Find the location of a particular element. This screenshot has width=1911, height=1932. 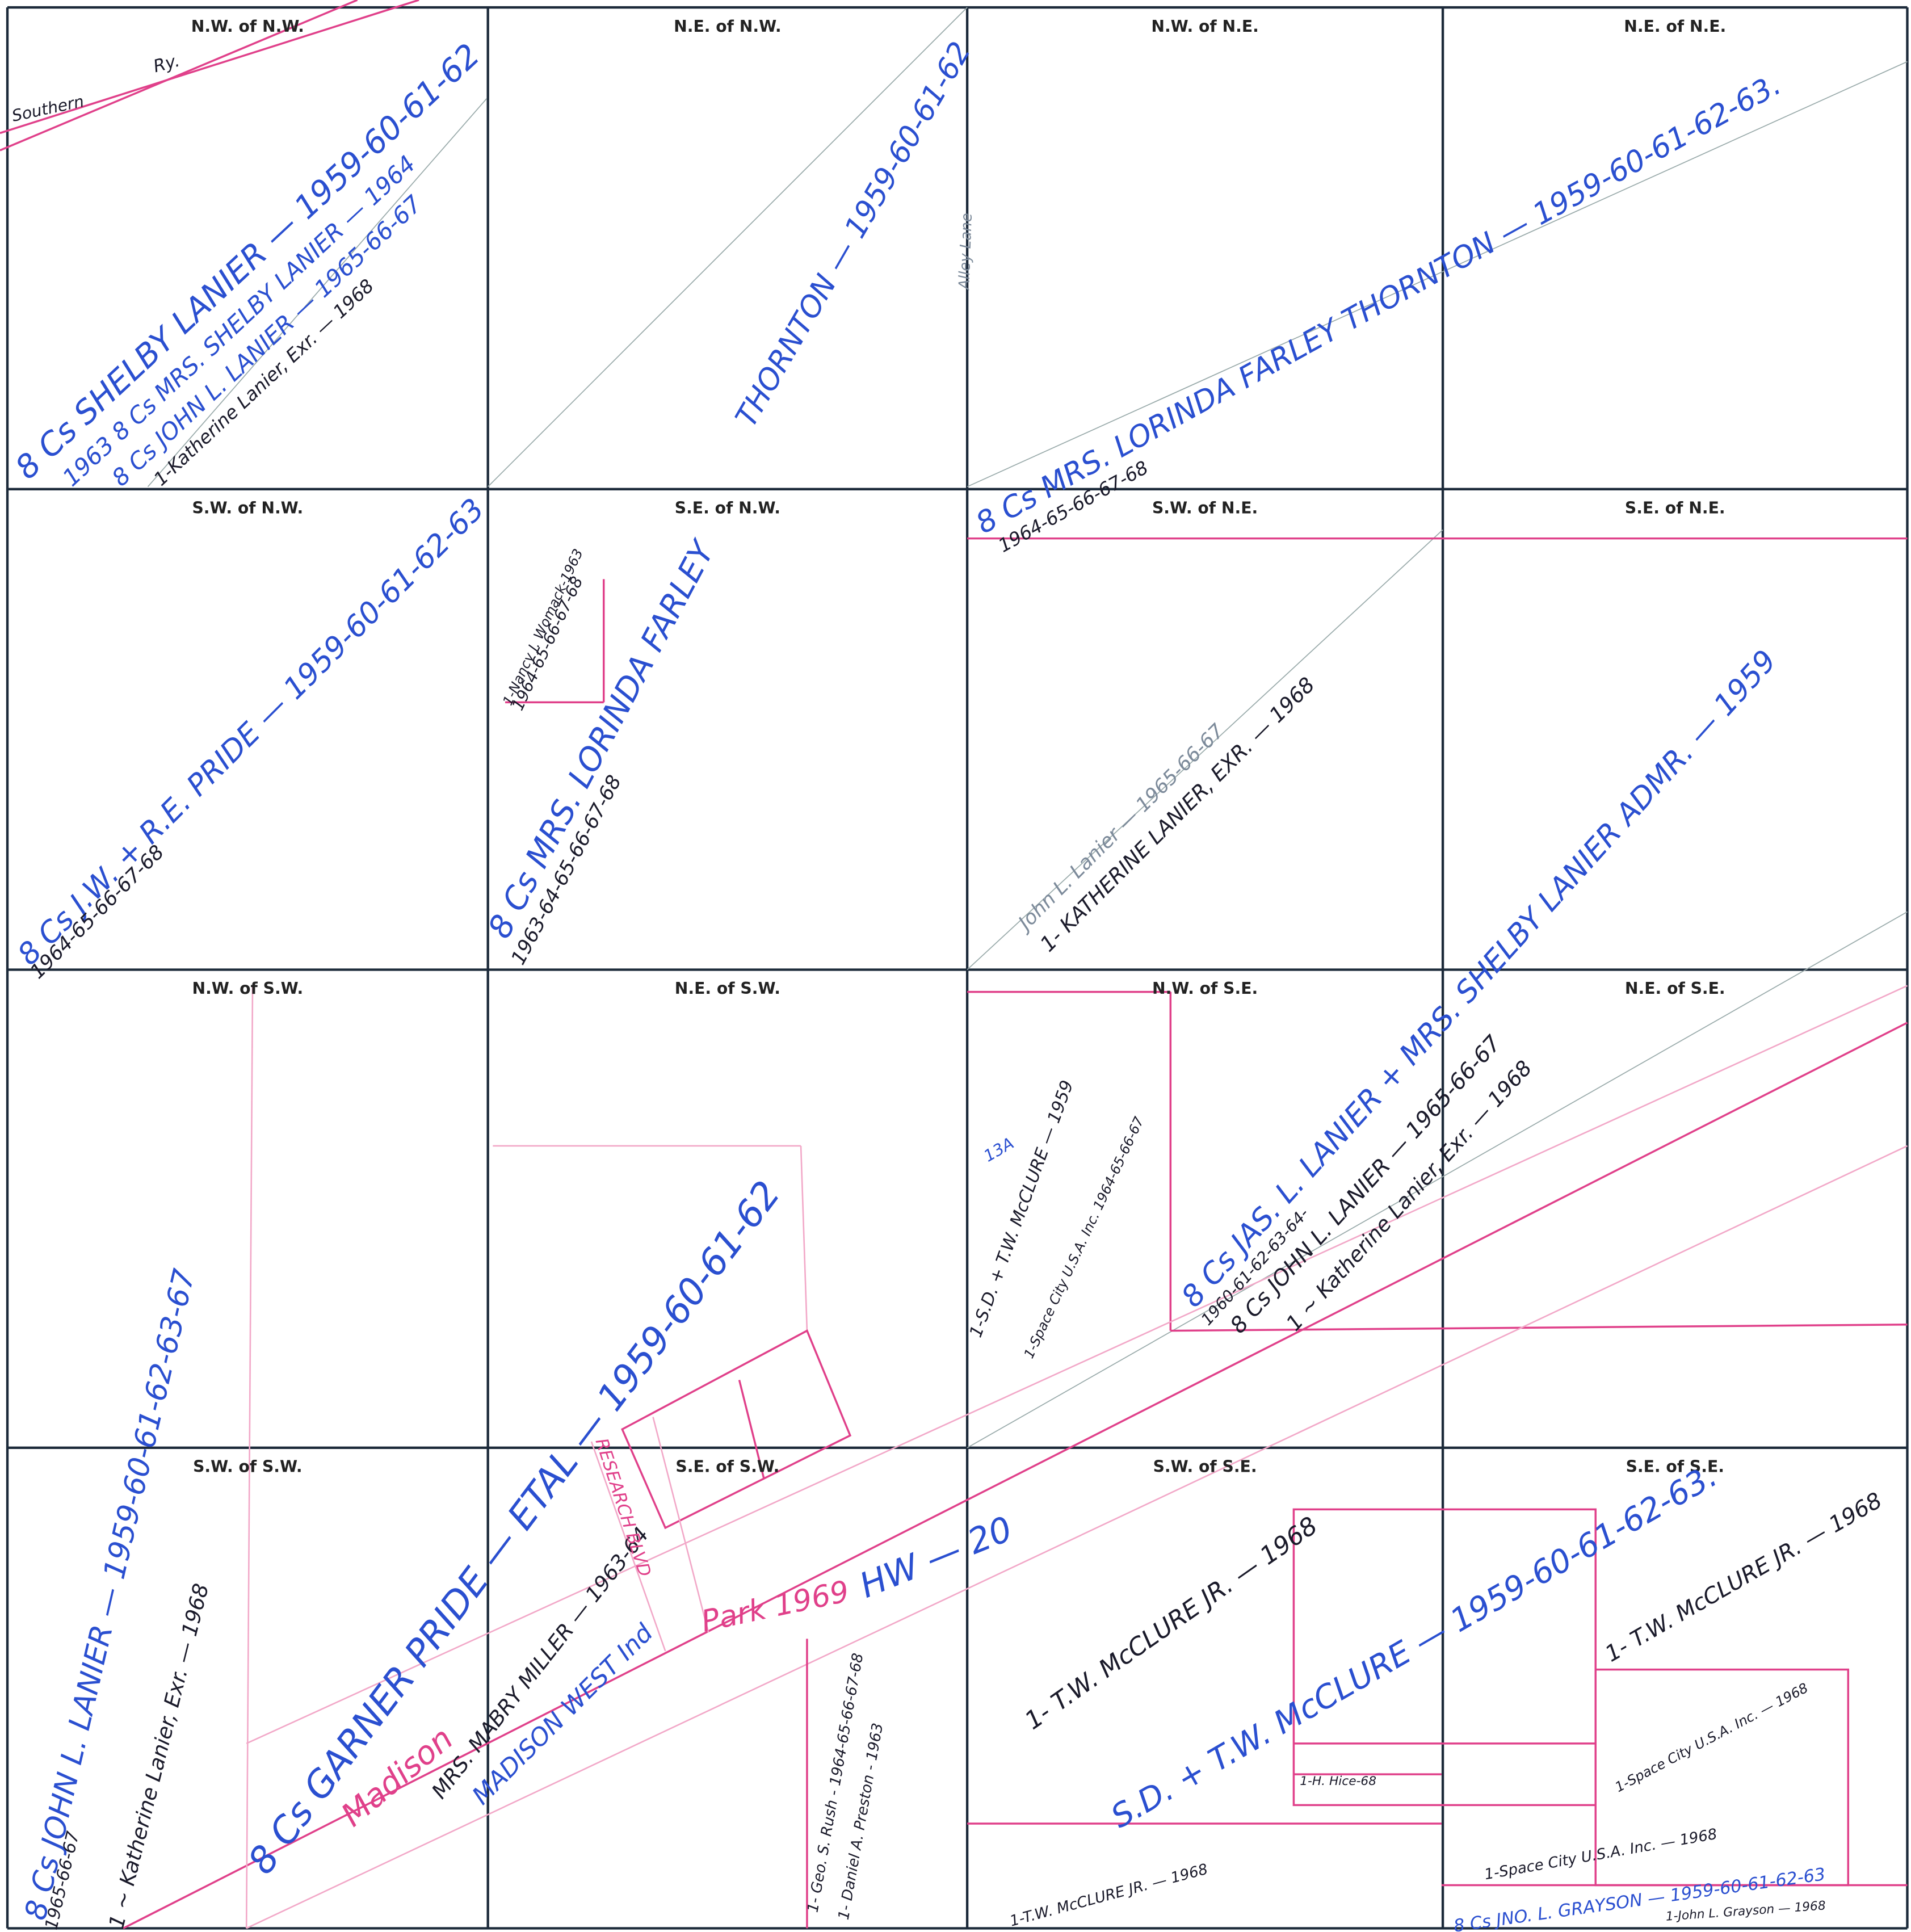

section-label: N.E. of S.W. is located at coordinates (727, 988).